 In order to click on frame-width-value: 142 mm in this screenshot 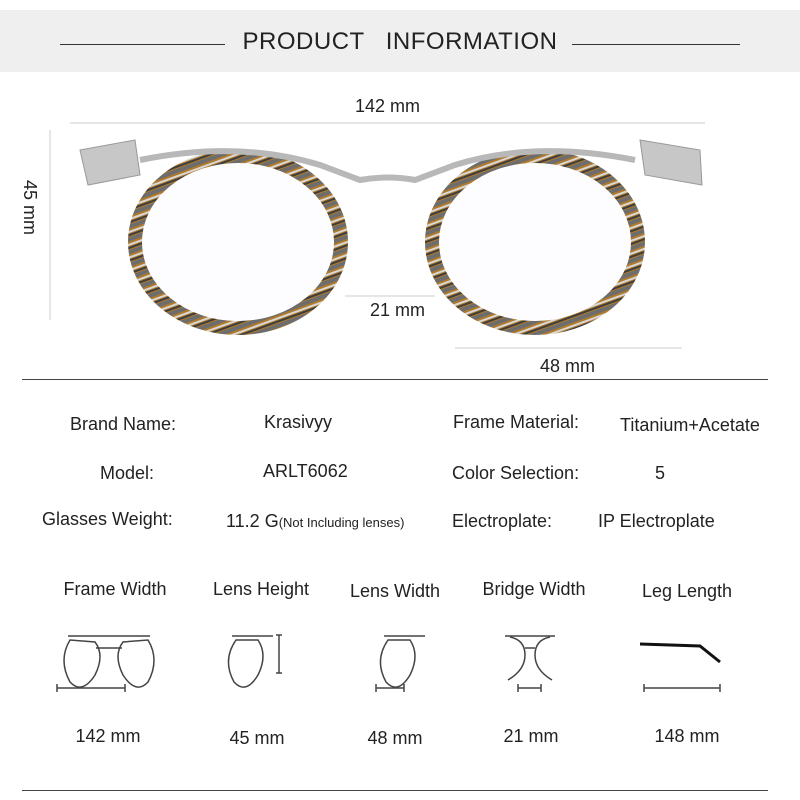, I will do `click(108, 736)`.